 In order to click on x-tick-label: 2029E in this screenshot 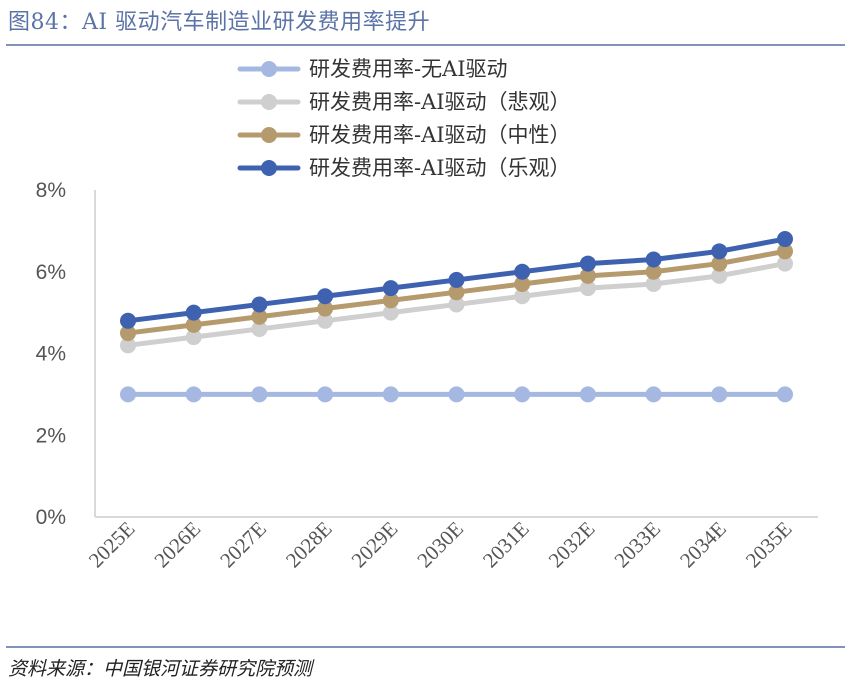, I will do `click(375, 545)`.